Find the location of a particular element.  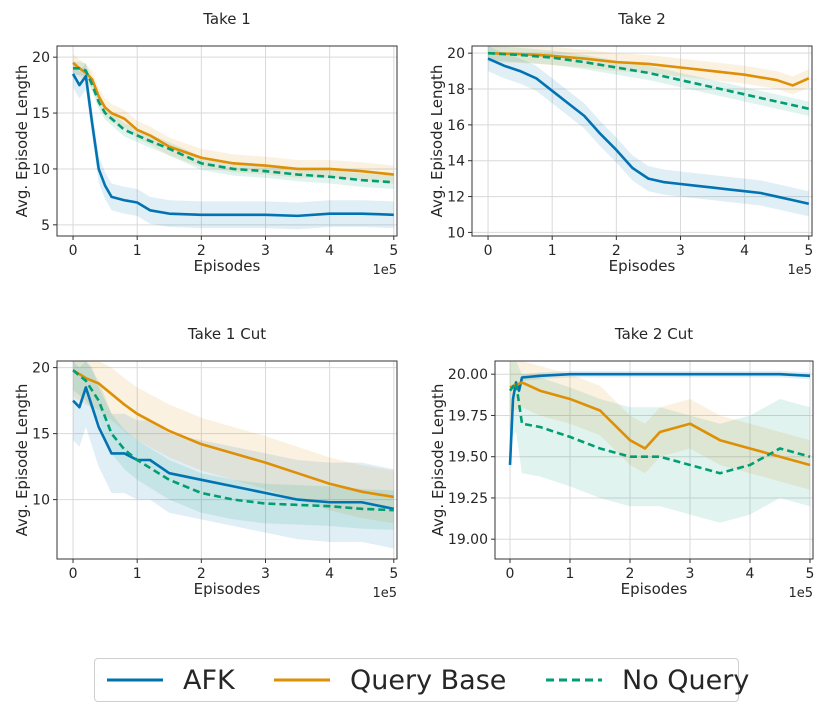

y-tick-label: 20.00 is located at coordinates (468, 375).